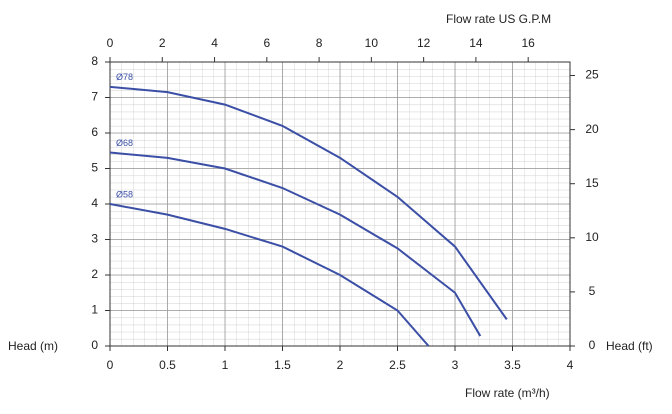  What do you see at coordinates (266, 43) in the screenshot?
I see `x2-tick-label: 6` at bounding box center [266, 43].